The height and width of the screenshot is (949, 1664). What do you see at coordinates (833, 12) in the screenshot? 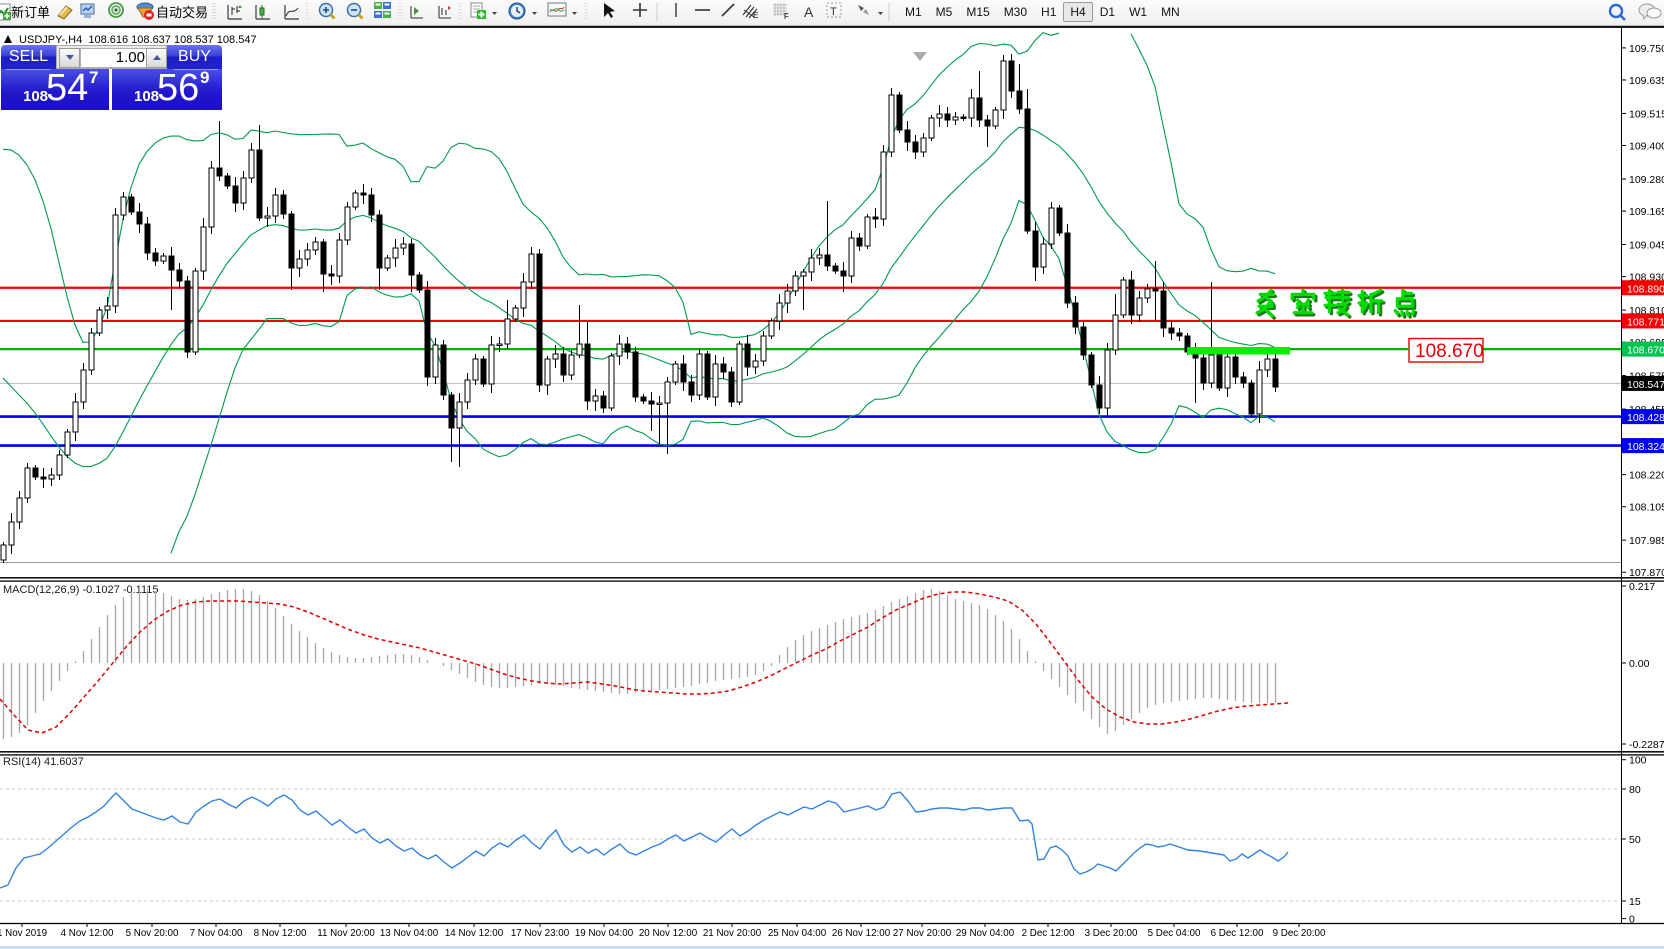
I see `svg-text: T` at bounding box center [833, 12].